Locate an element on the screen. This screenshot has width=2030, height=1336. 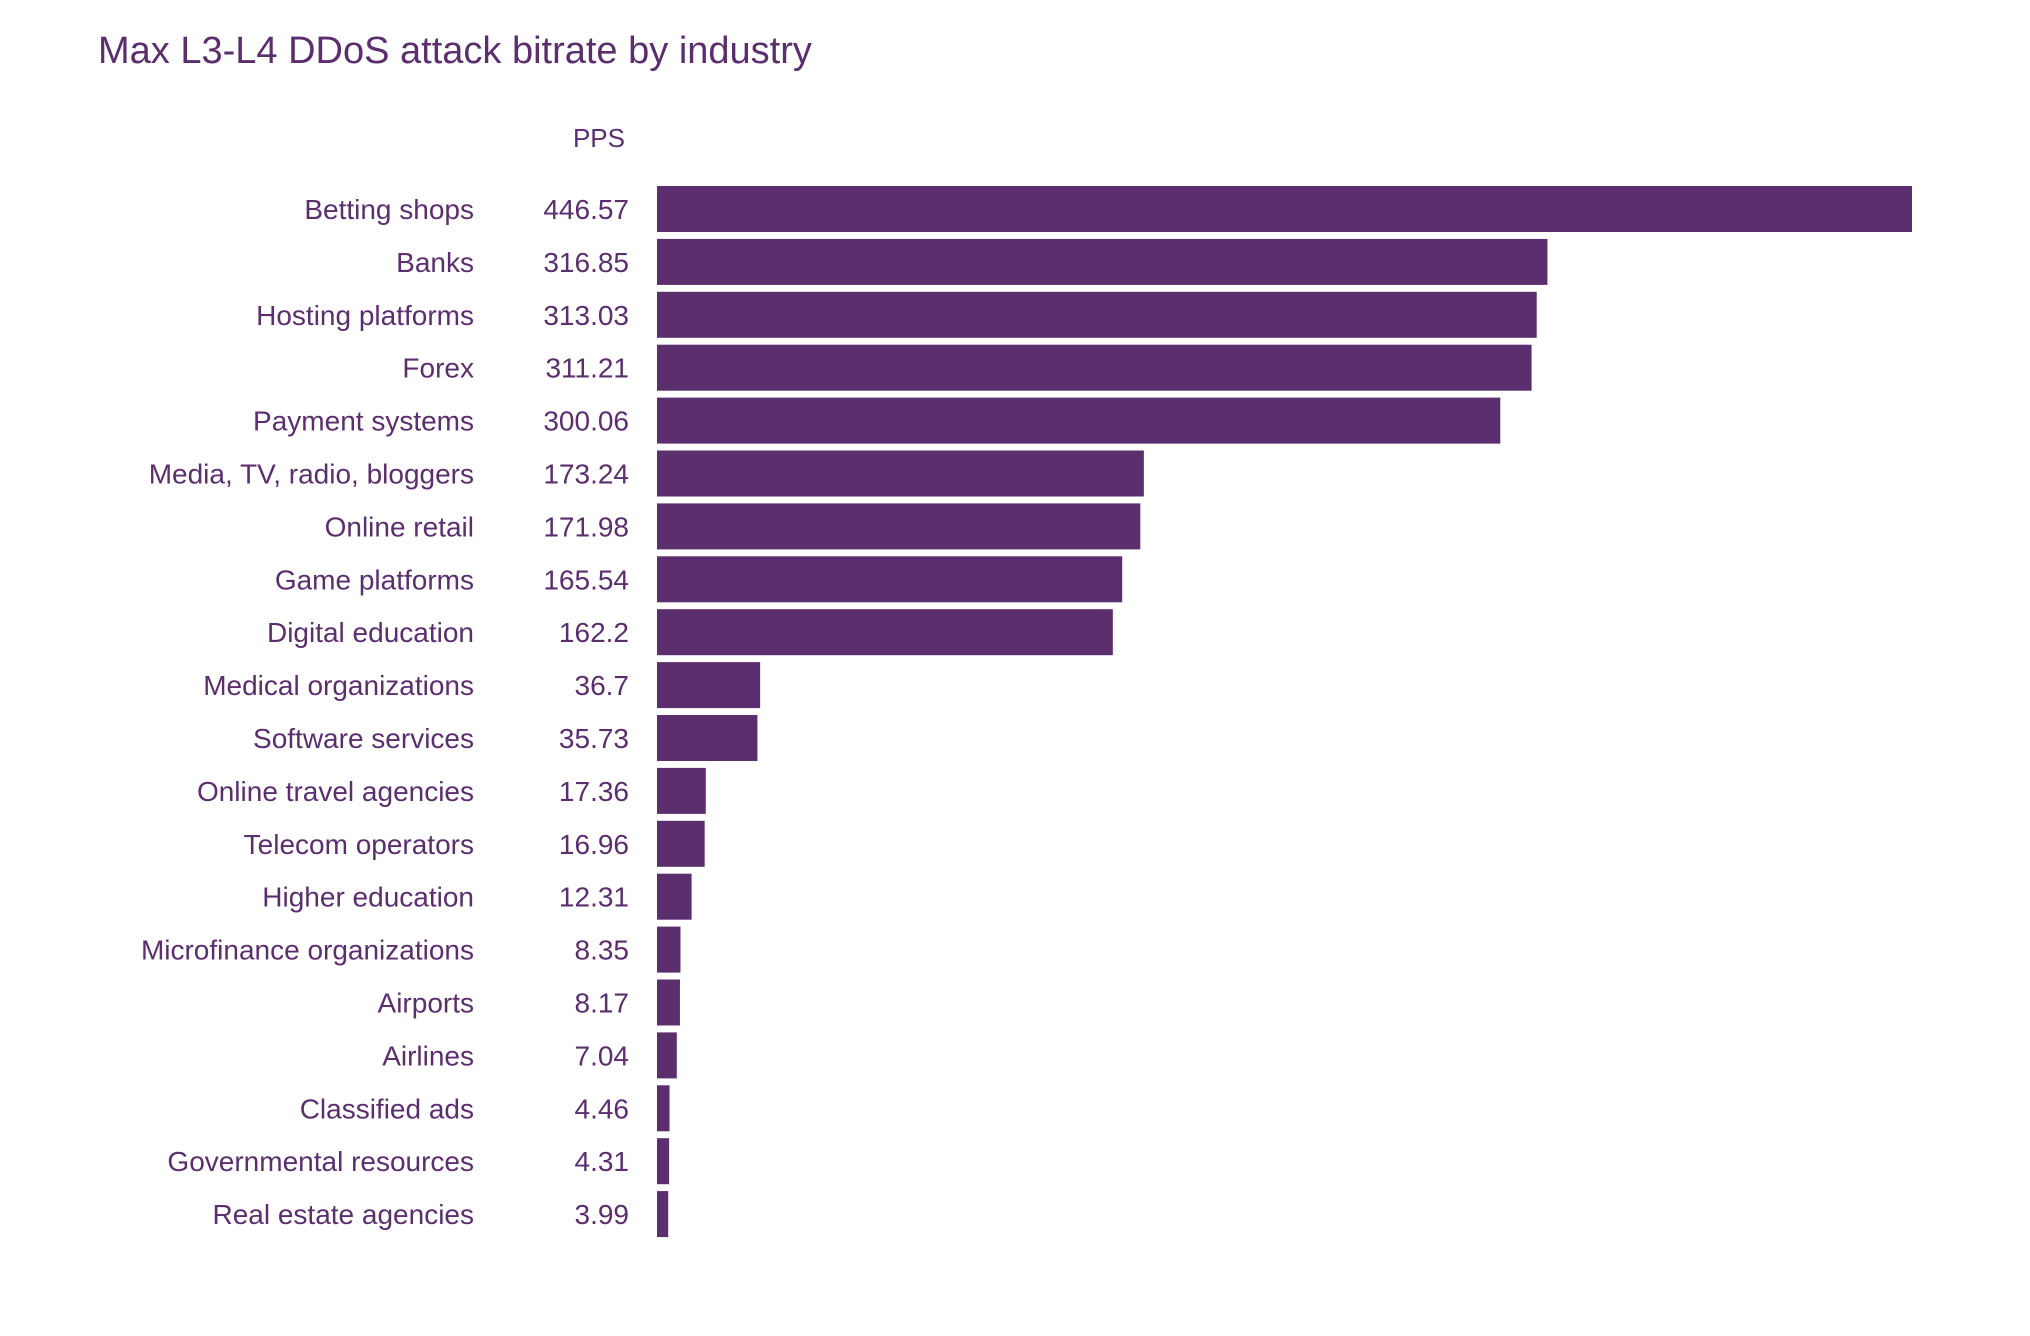
category-label: Betting shops is located at coordinates (389, 209).